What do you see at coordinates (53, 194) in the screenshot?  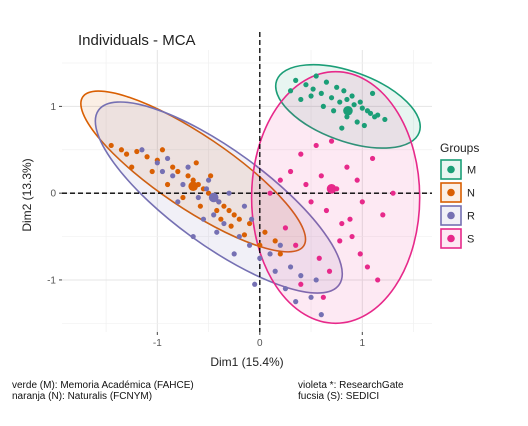 I see `y-tick-label: 0` at bounding box center [53, 194].